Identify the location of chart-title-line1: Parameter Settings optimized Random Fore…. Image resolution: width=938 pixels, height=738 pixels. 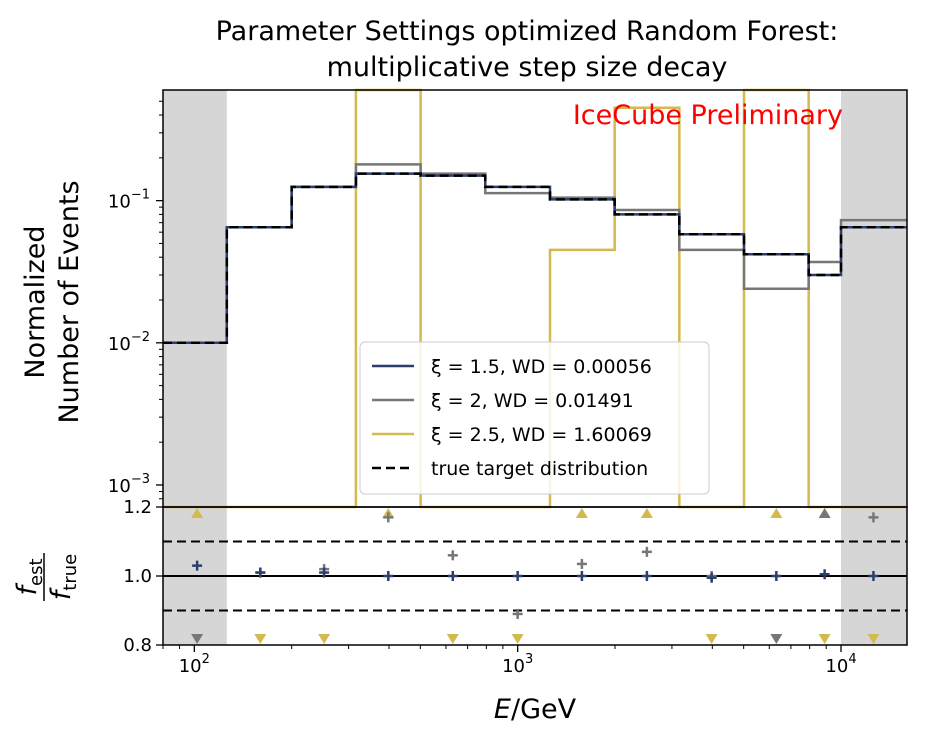
(527, 31).